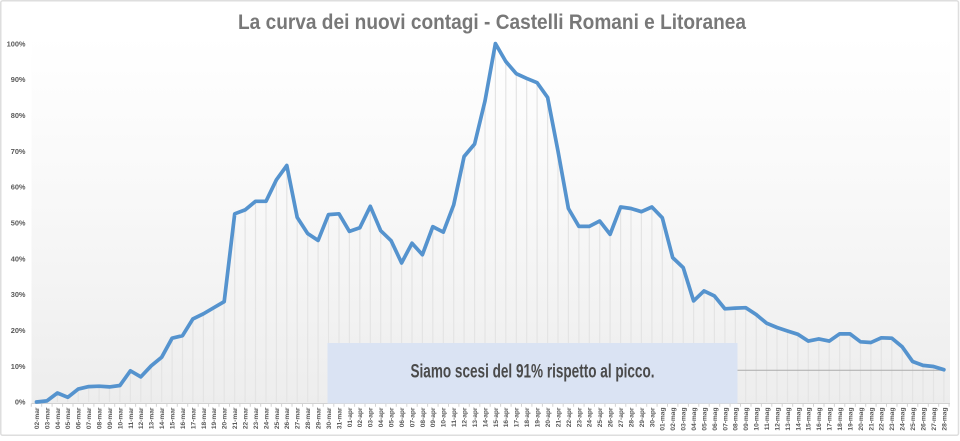 The image size is (960, 441). I want to click on svg-text: 15-mag, so click(809, 419).